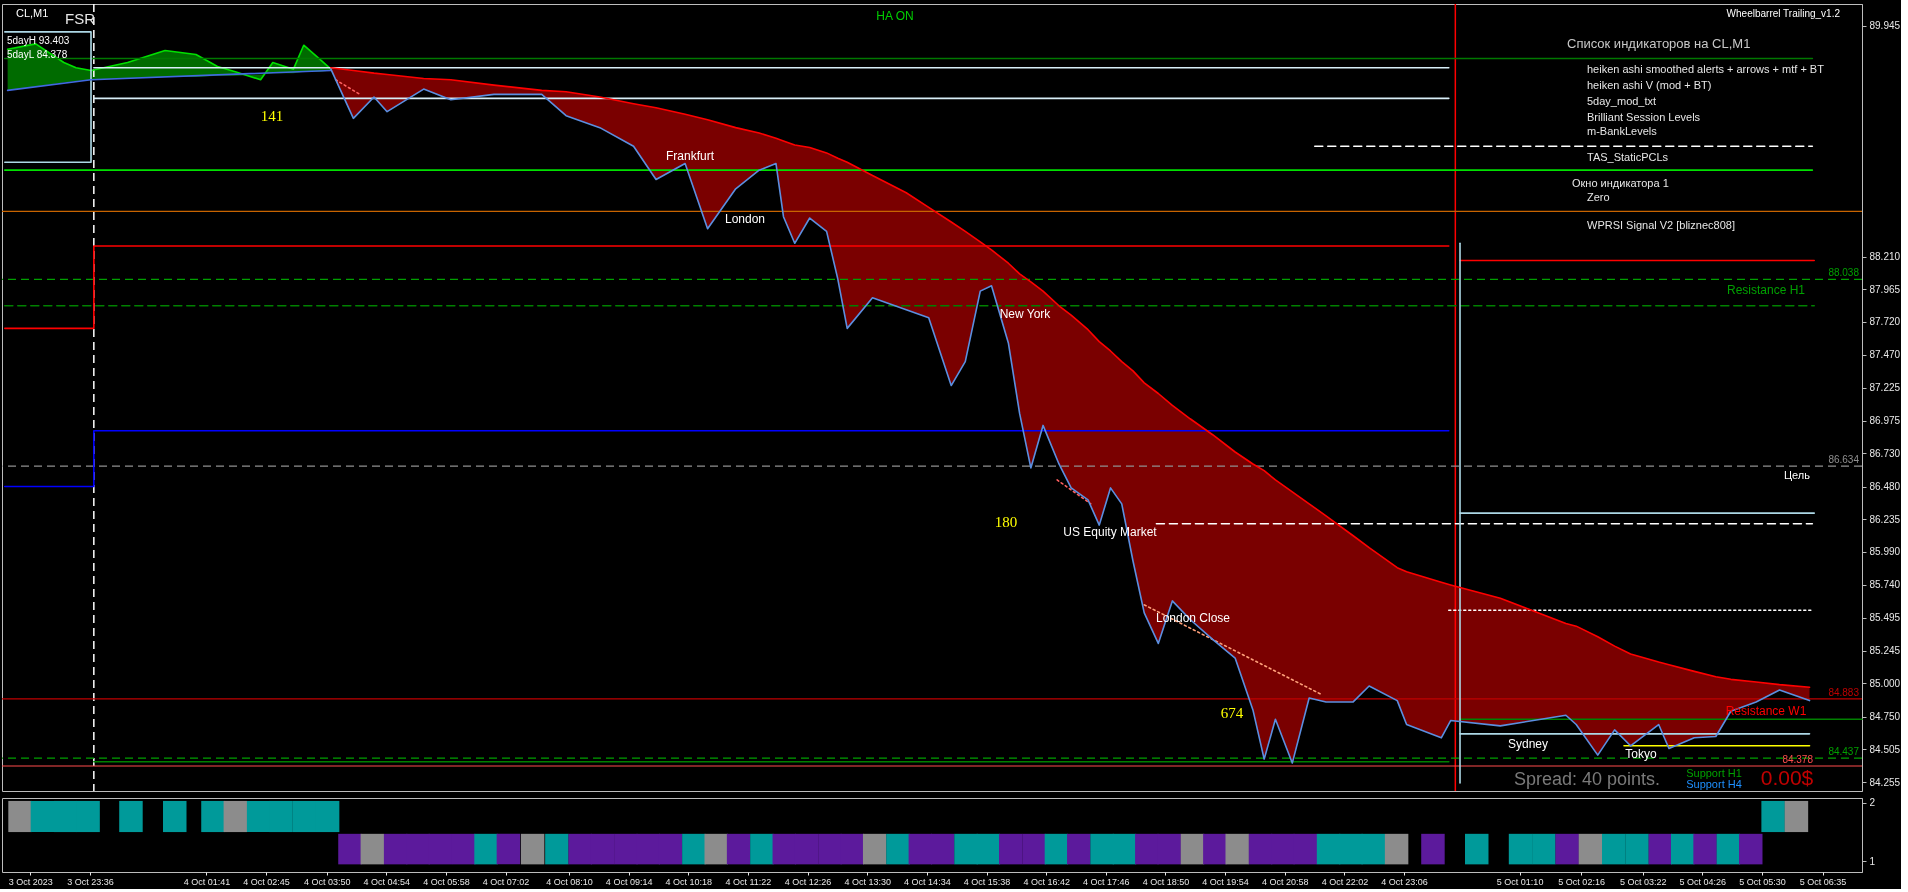  I want to click on y-tick-label: 87.720, so click(1885, 322).